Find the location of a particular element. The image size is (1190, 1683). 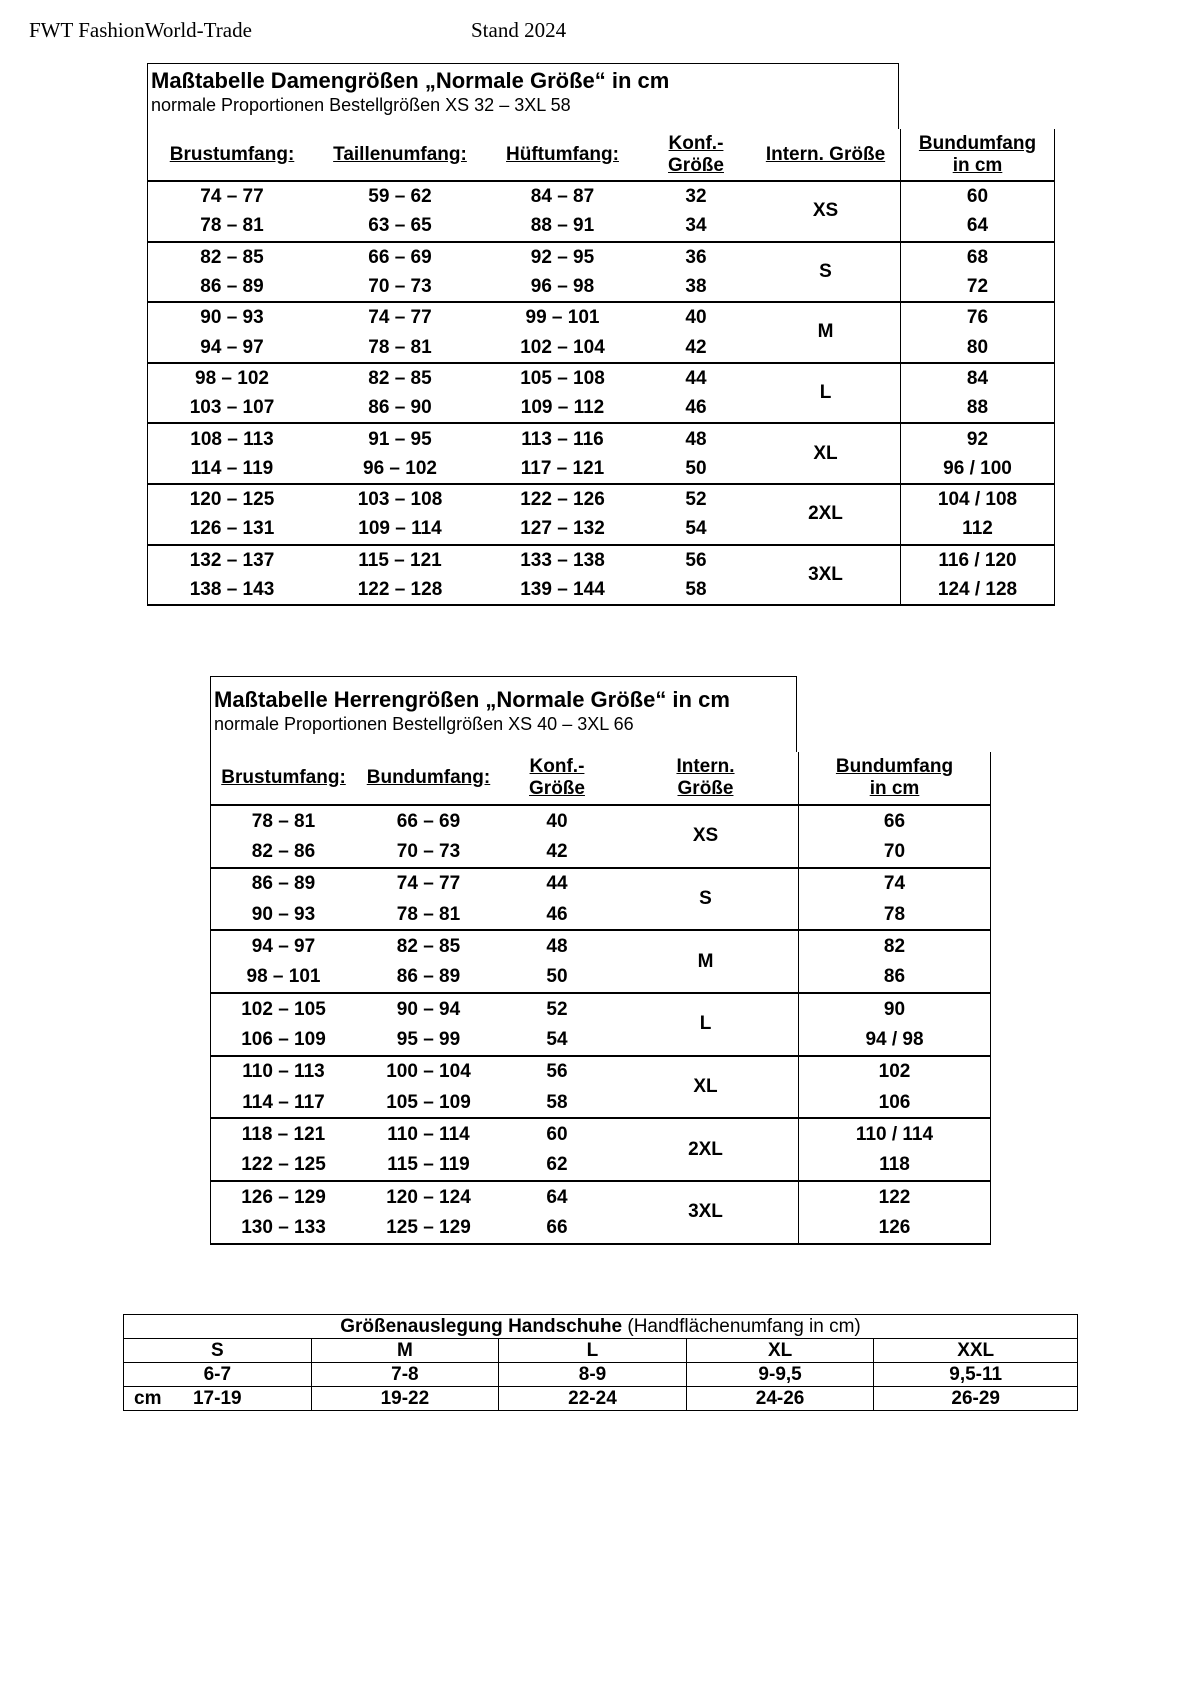

column-header: Intern. Größe is located at coordinates (705, 779).